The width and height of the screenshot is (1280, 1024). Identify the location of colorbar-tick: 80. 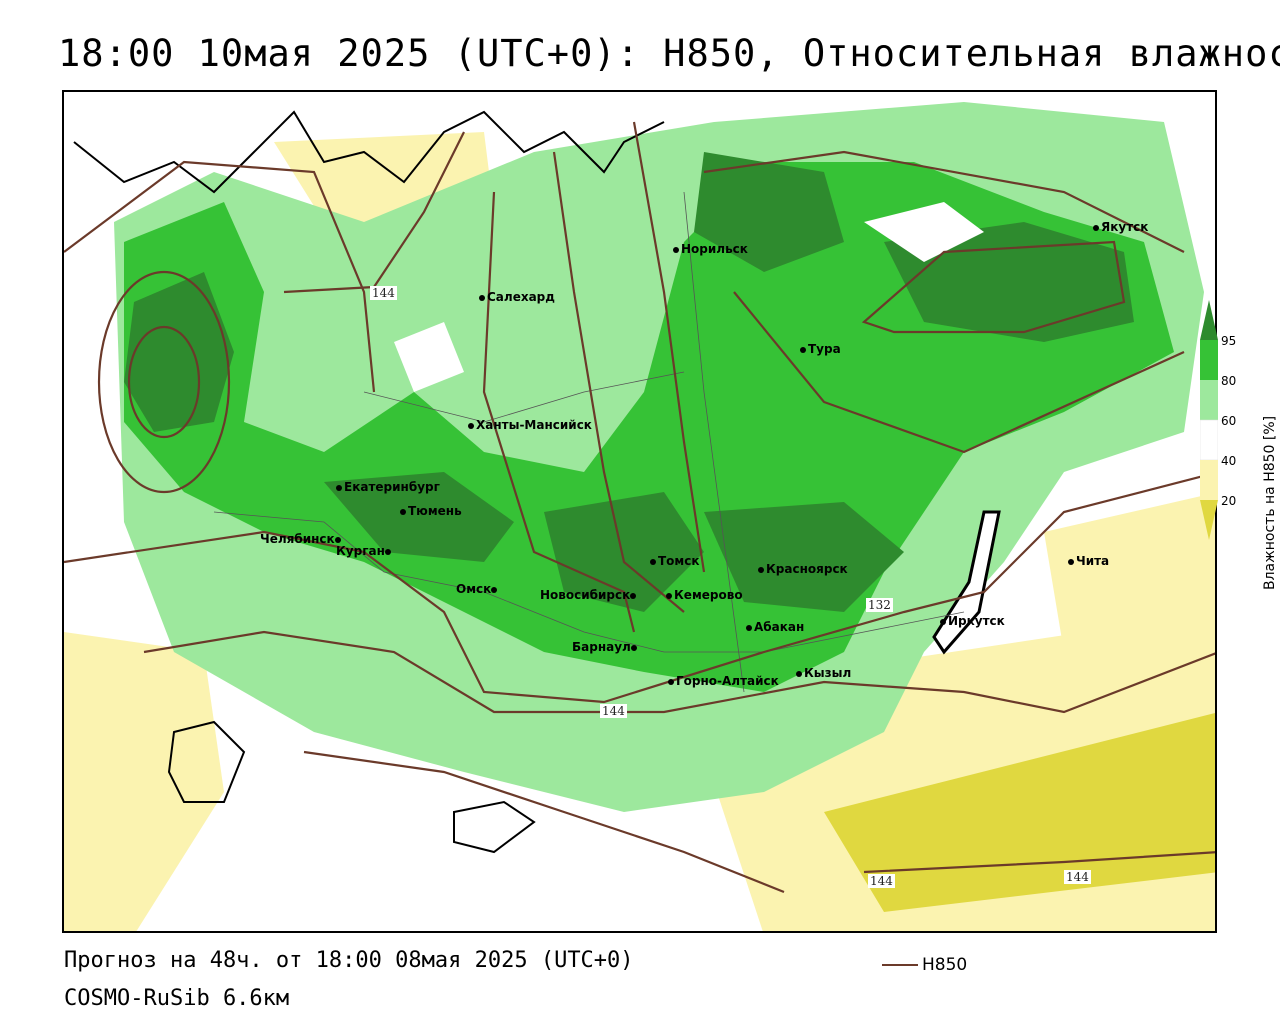
(1229, 381).